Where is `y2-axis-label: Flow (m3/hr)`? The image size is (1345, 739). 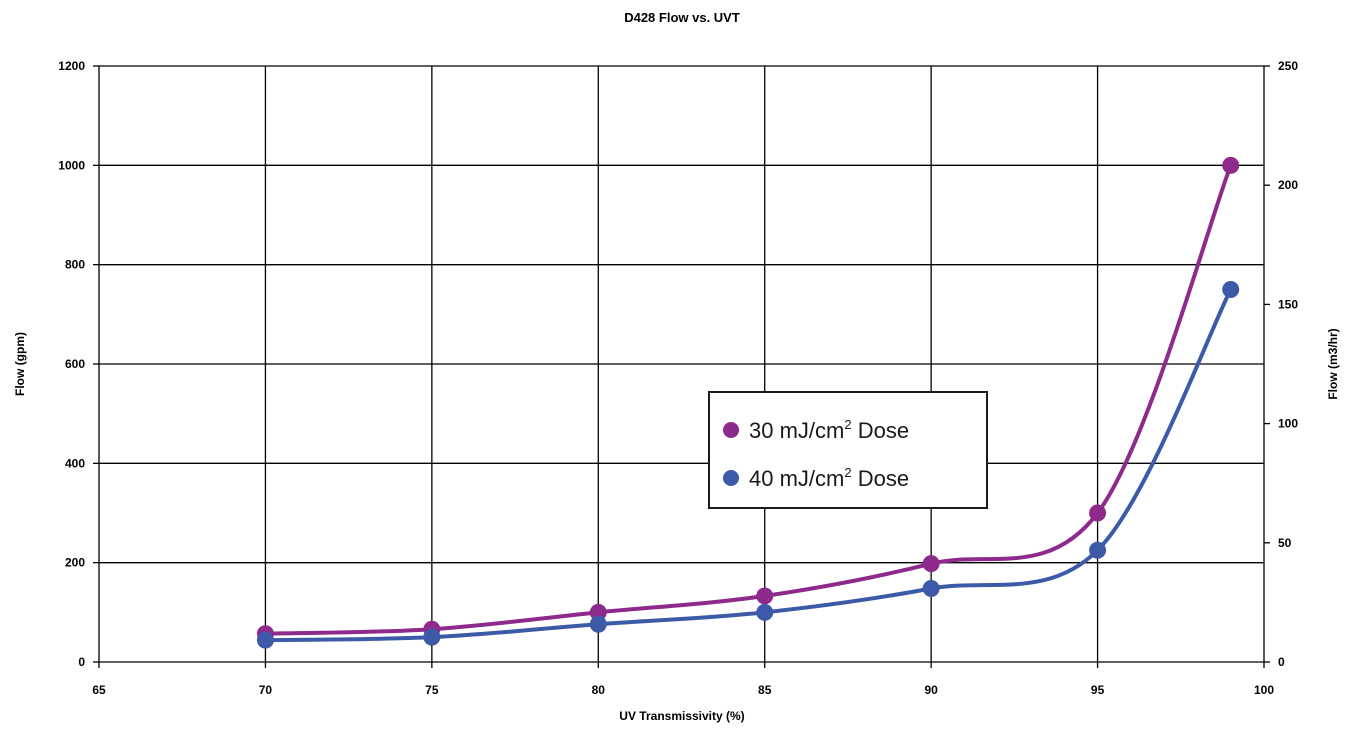
y2-axis-label: Flow (m3/hr) is located at coordinates (1333, 363).